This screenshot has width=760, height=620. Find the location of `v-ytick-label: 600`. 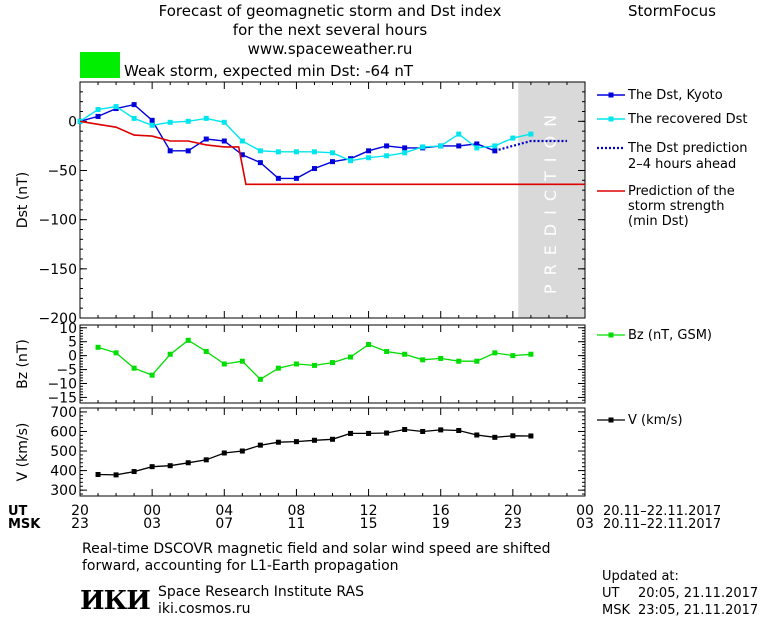

v-ytick-label: 600 is located at coordinates (63, 432).